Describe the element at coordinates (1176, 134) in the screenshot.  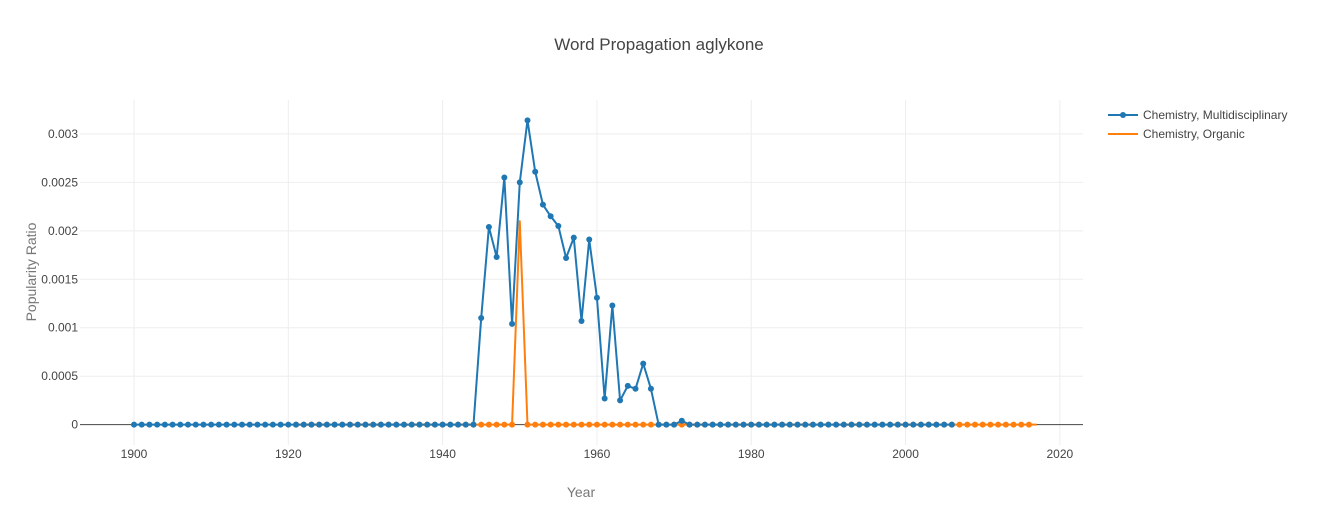
I see `legend-item-chemistry-organic: Chemistry, Organic` at that location.